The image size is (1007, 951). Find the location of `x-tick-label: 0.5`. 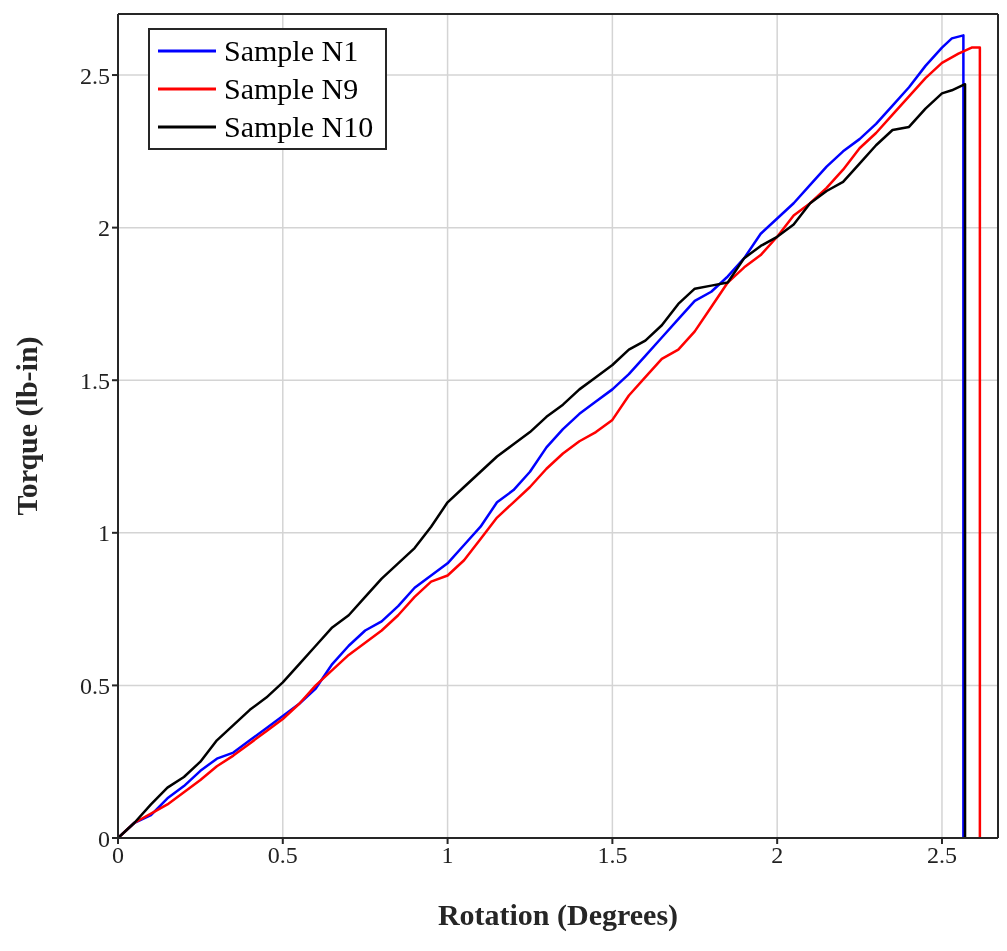

x-tick-label: 0.5 is located at coordinates (282, 855).